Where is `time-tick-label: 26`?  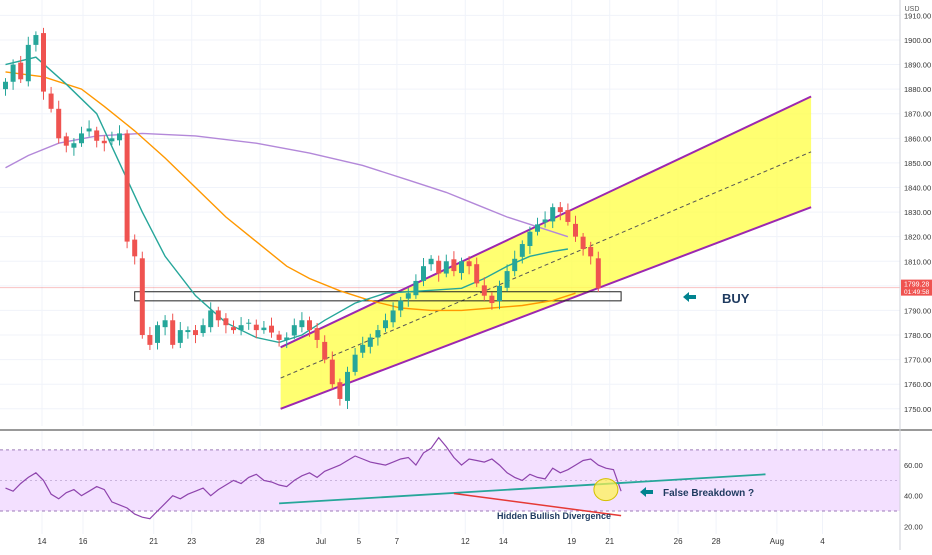 time-tick-label: 26 is located at coordinates (678, 541).